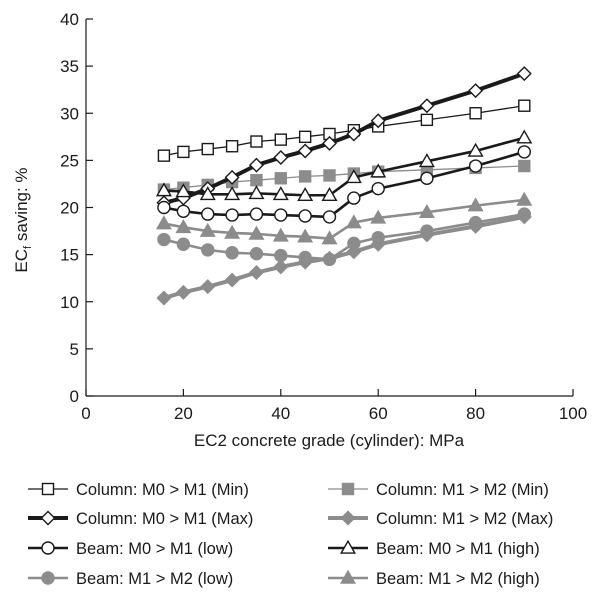 The image size is (611, 599). What do you see at coordinates (462, 490) in the screenshot?
I see `legend-label: Column: M1 > M2 (Min)` at bounding box center [462, 490].